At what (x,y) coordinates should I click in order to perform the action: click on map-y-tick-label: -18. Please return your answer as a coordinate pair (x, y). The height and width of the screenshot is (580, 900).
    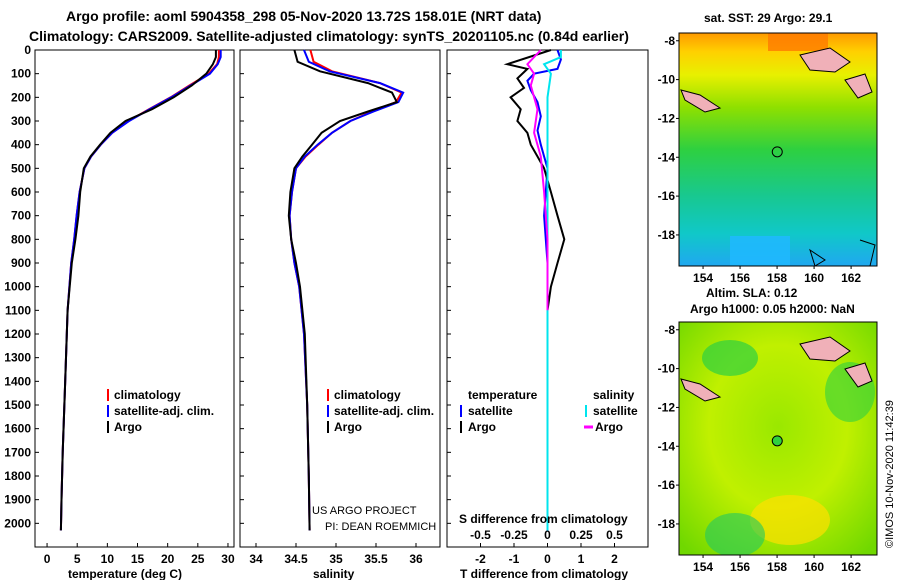
    Looking at the image, I should click on (667, 524).